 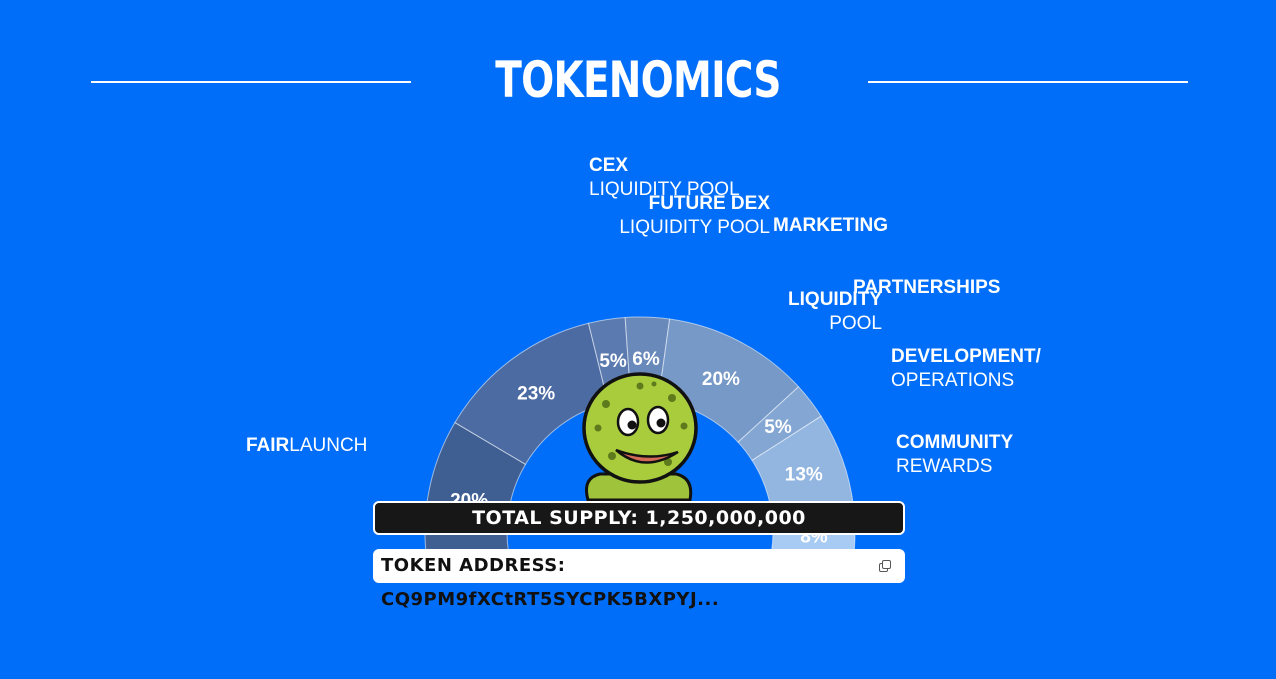 I want to click on title-rule-left, so click(x=251, y=82).